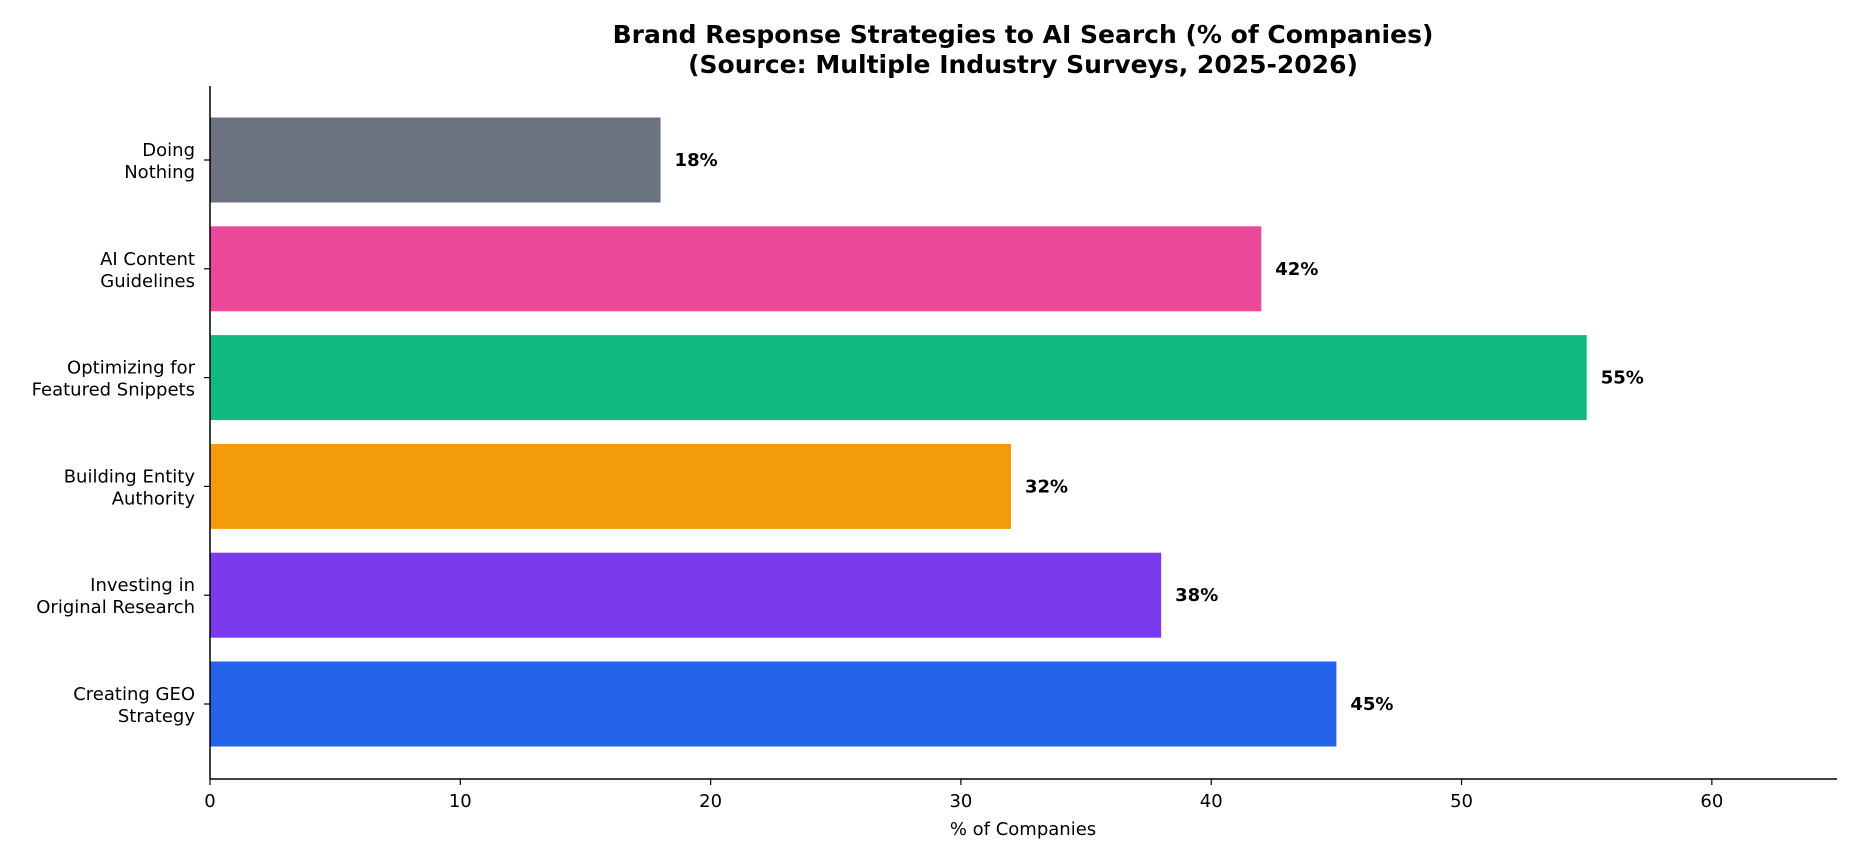  What do you see at coordinates (960, 801) in the screenshot?
I see `x-tick-label-30: 30` at bounding box center [960, 801].